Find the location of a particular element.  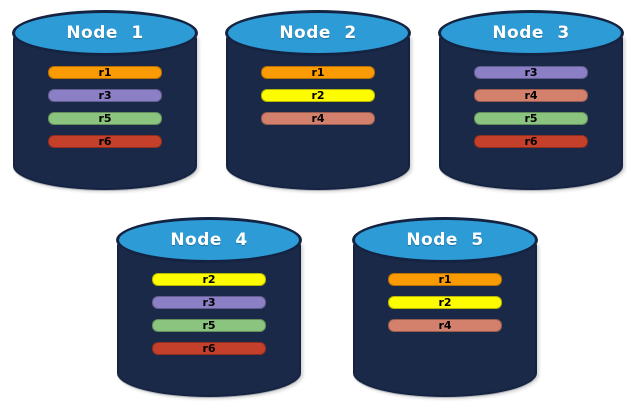

node-cylinder: Node 4 r2 r3 r5 r6 is located at coordinates (209, 307).